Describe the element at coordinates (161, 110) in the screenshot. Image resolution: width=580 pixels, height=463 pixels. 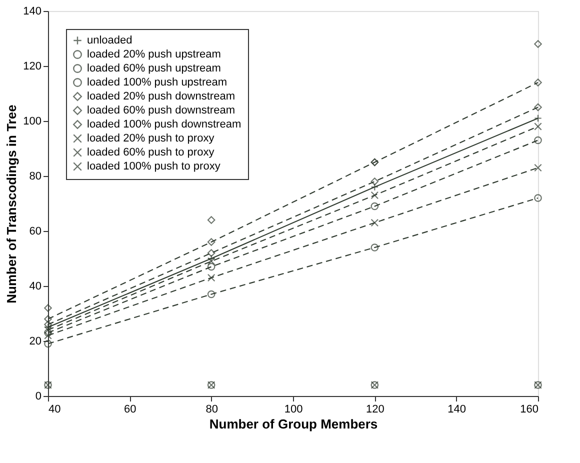
I see `legend-label: loaded 60% push downstream` at that location.